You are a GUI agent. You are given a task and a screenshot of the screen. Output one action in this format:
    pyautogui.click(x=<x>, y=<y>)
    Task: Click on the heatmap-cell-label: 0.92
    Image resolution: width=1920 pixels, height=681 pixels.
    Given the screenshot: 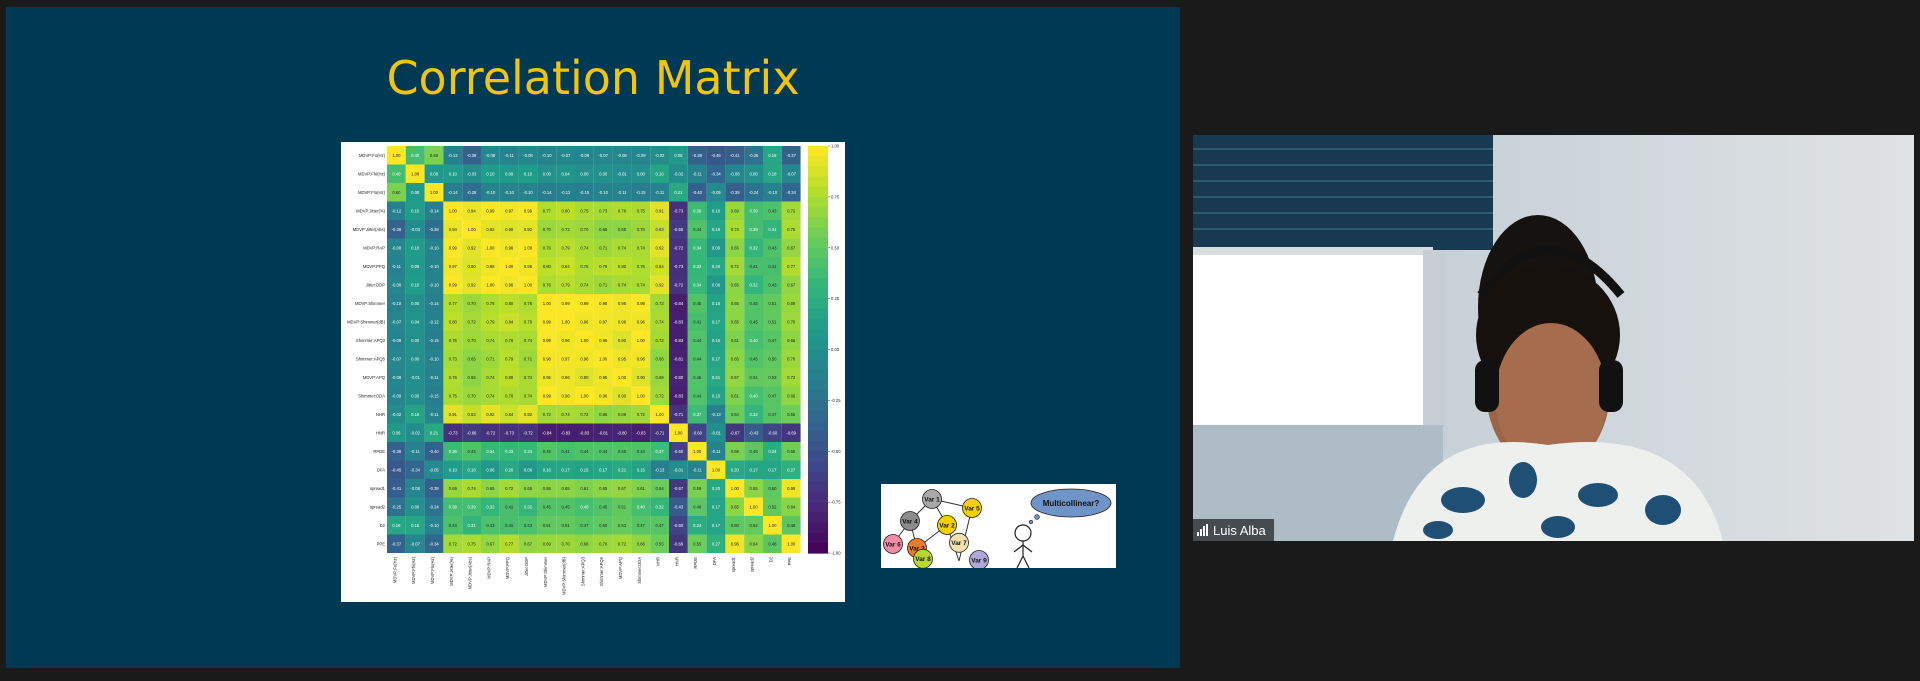 What is the action you would take?
    pyautogui.click(x=660, y=284)
    